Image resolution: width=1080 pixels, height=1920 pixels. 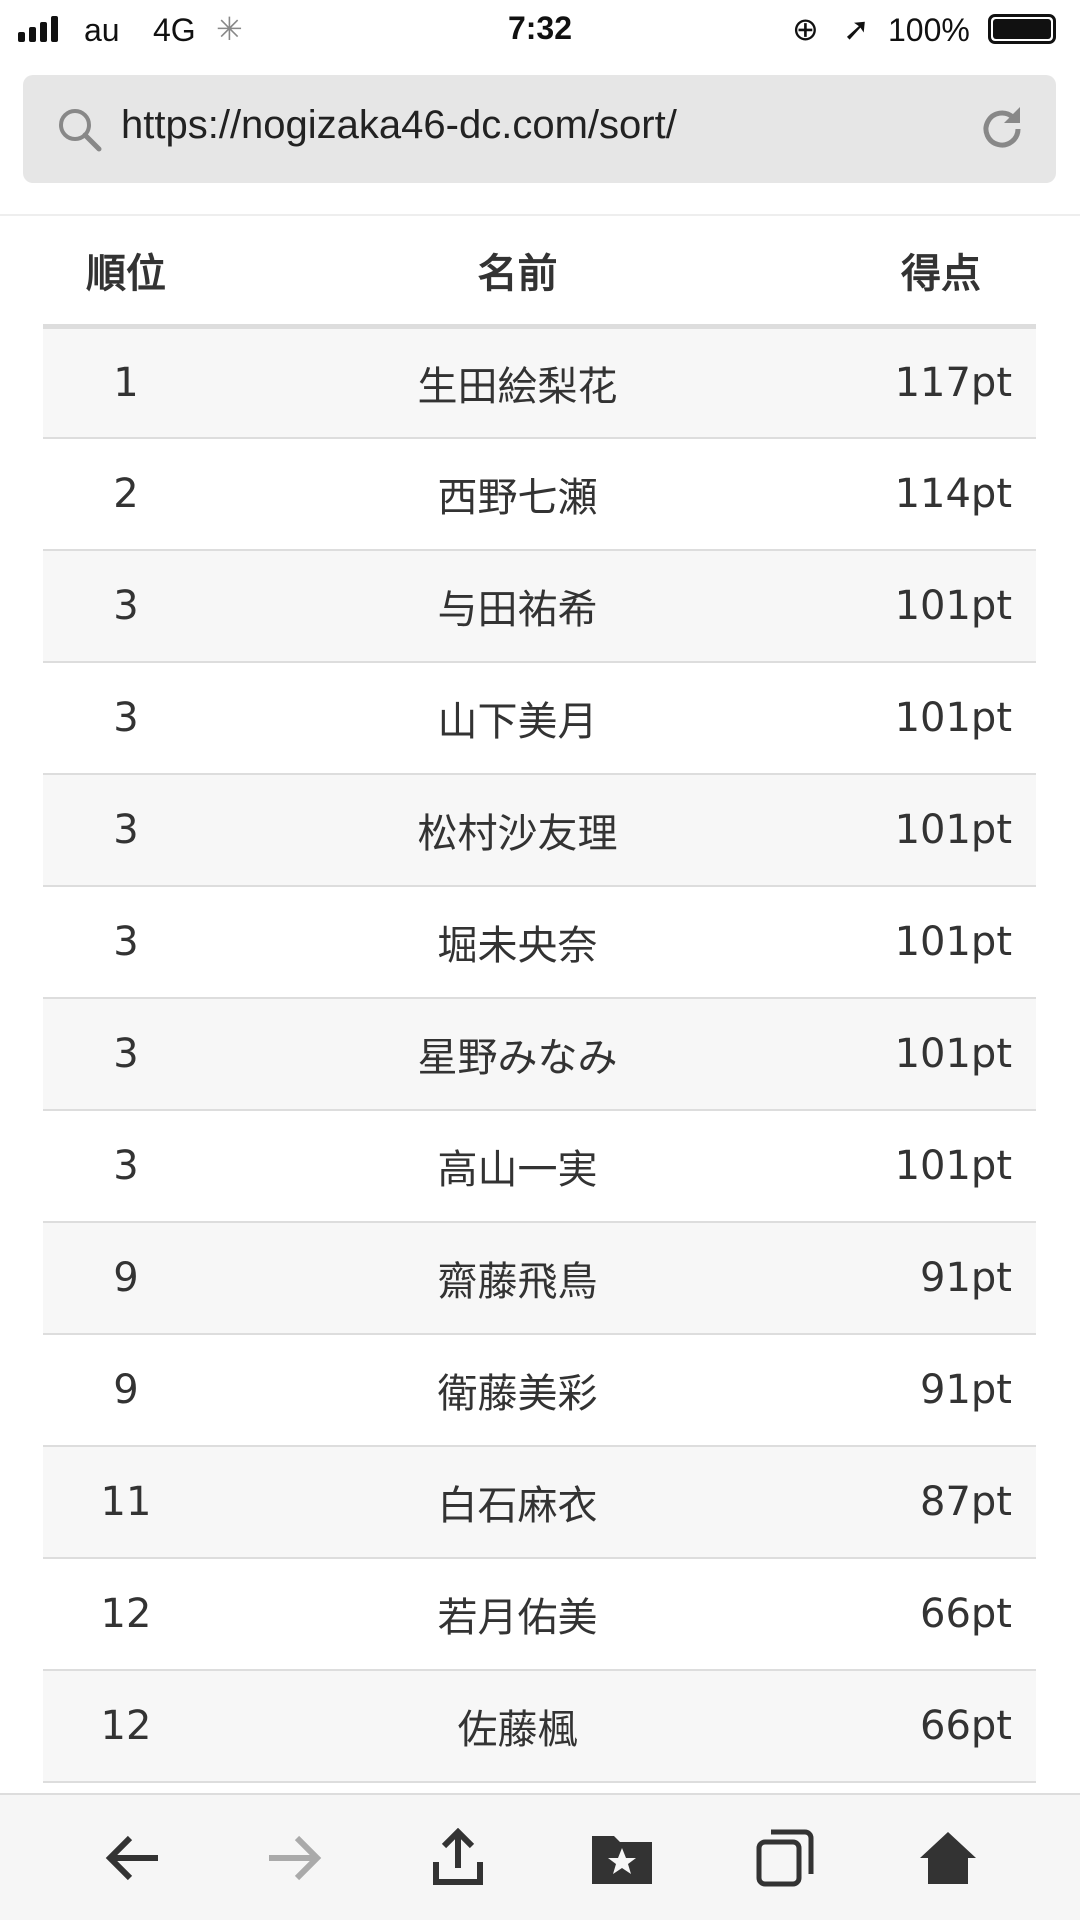 I want to click on address-bar: https://nogizaka46-dc.com/sort/, so click(x=539, y=129).